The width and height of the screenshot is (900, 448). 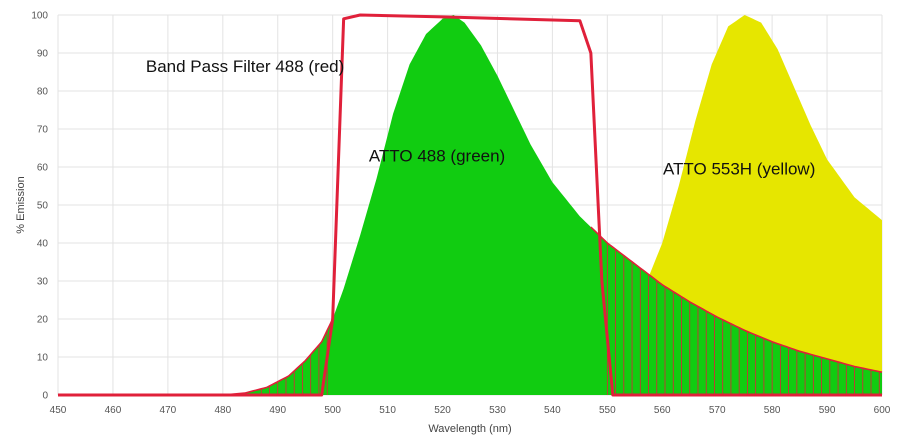 What do you see at coordinates (245, 66) in the screenshot?
I see `annotation-band-pass-filter: Band Pass Filter 488 (red)` at bounding box center [245, 66].